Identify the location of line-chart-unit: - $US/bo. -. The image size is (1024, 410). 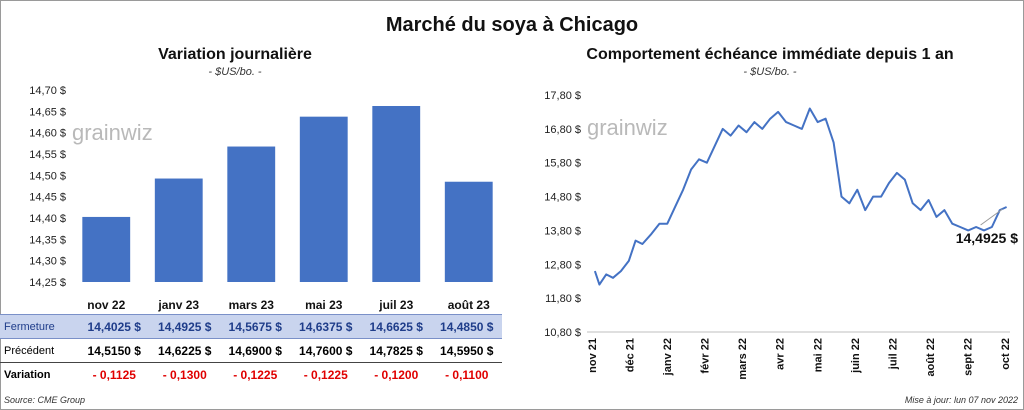
(770, 72).